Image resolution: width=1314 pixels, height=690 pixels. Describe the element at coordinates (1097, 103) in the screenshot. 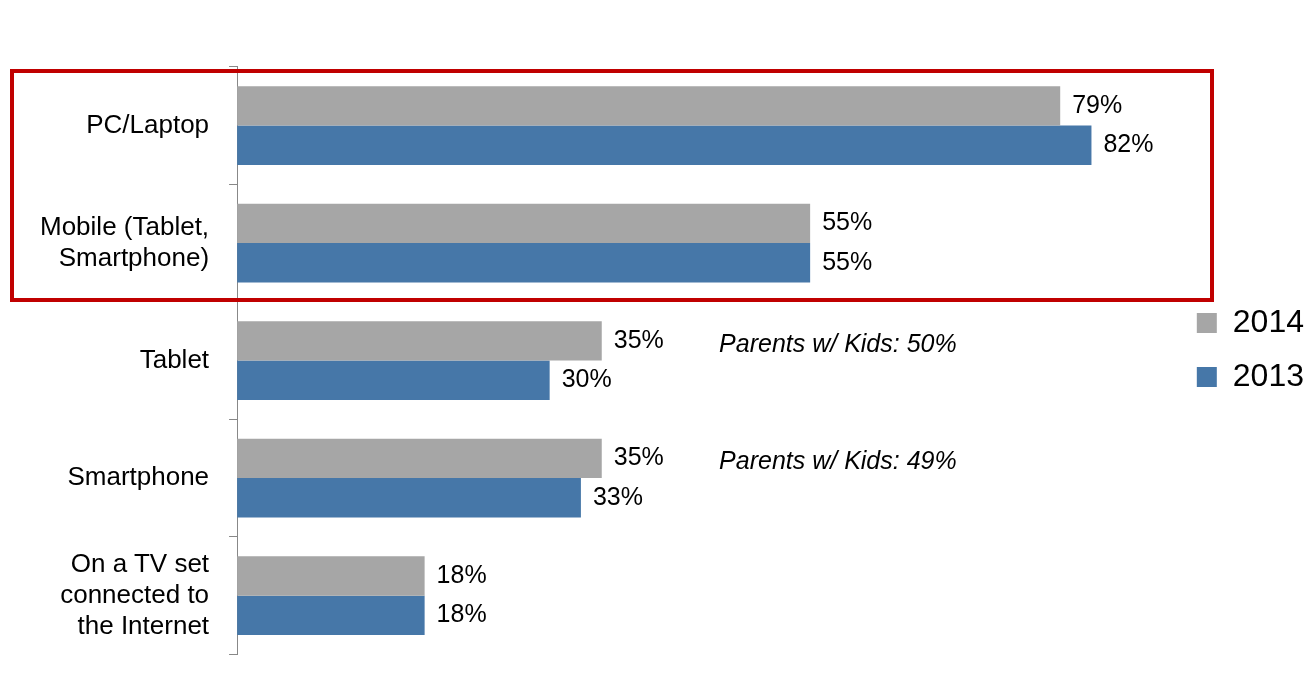

I see `data-label: 79%` at that location.